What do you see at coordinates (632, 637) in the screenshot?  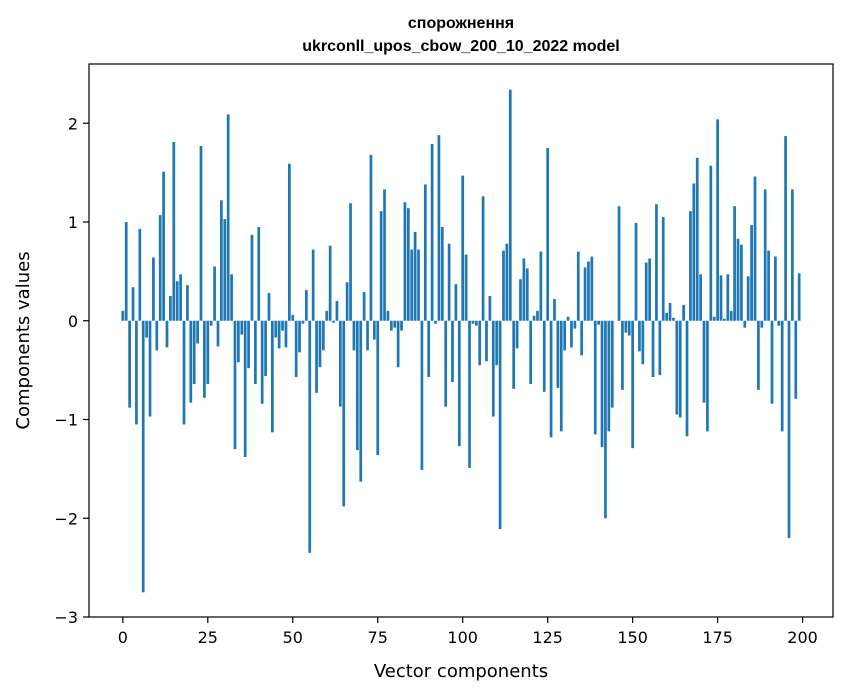 I see `x-tick-label: 150` at bounding box center [632, 637].